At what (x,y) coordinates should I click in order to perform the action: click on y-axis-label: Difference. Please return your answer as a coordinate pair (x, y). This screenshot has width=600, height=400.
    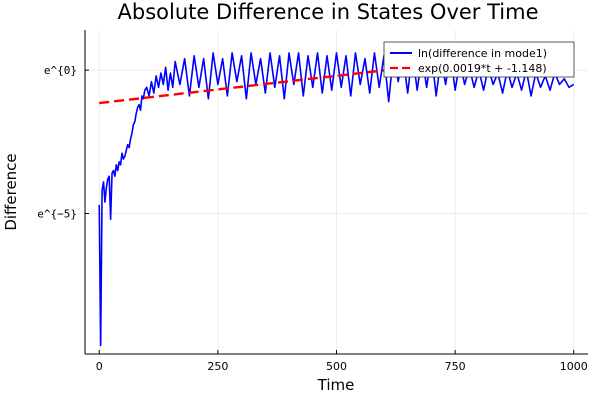
    Looking at the image, I should click on (11, 191).